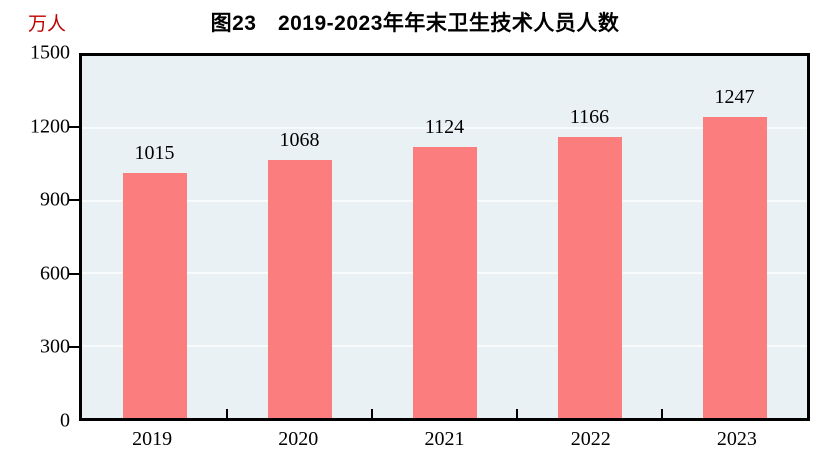 The width and height of the screenshot is (830, 463). Describe the element at coordinates (734, 97) in the screenshot. I see `bar-value-label: 1247` at that location.